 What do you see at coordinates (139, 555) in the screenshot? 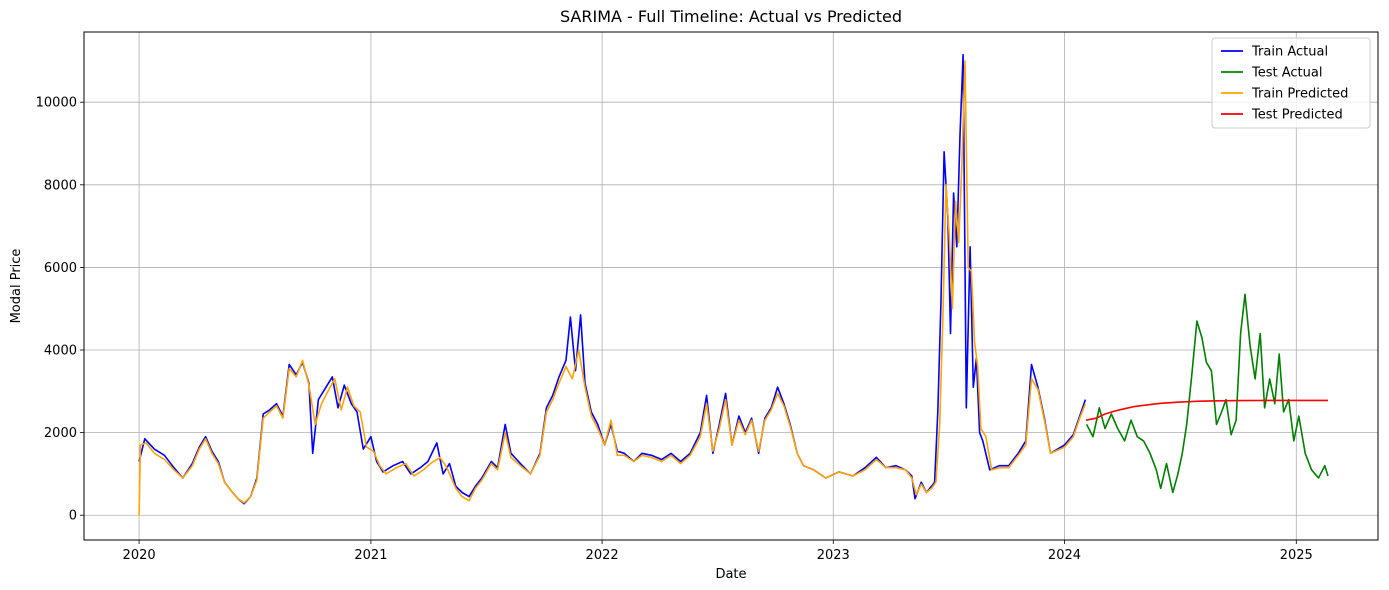
I see `x-tick-label: 2020` at bounding box center [139, 555].